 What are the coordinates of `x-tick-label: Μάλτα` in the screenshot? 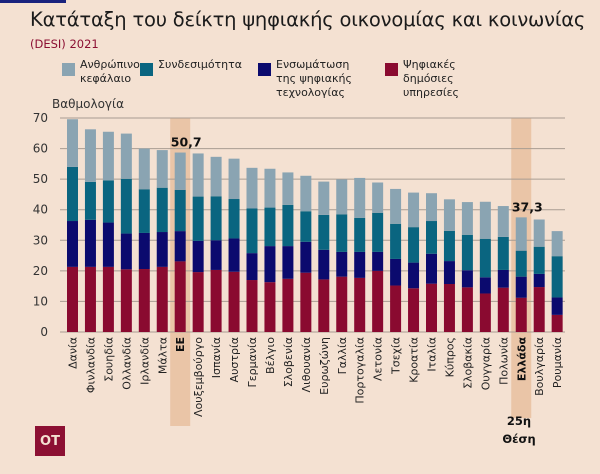 It's located at (162, 355).